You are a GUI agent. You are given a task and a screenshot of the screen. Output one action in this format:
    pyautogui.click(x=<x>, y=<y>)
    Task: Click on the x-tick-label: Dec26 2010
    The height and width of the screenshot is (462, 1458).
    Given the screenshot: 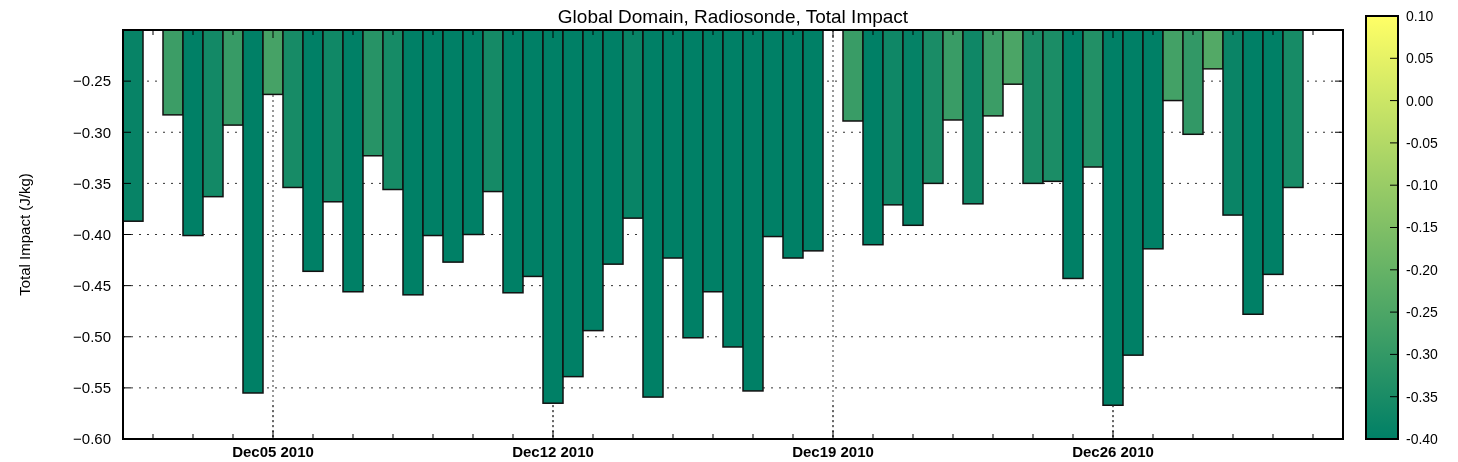 What is the action you would take?
    pyautogui.click(x=1113, y=451)
    